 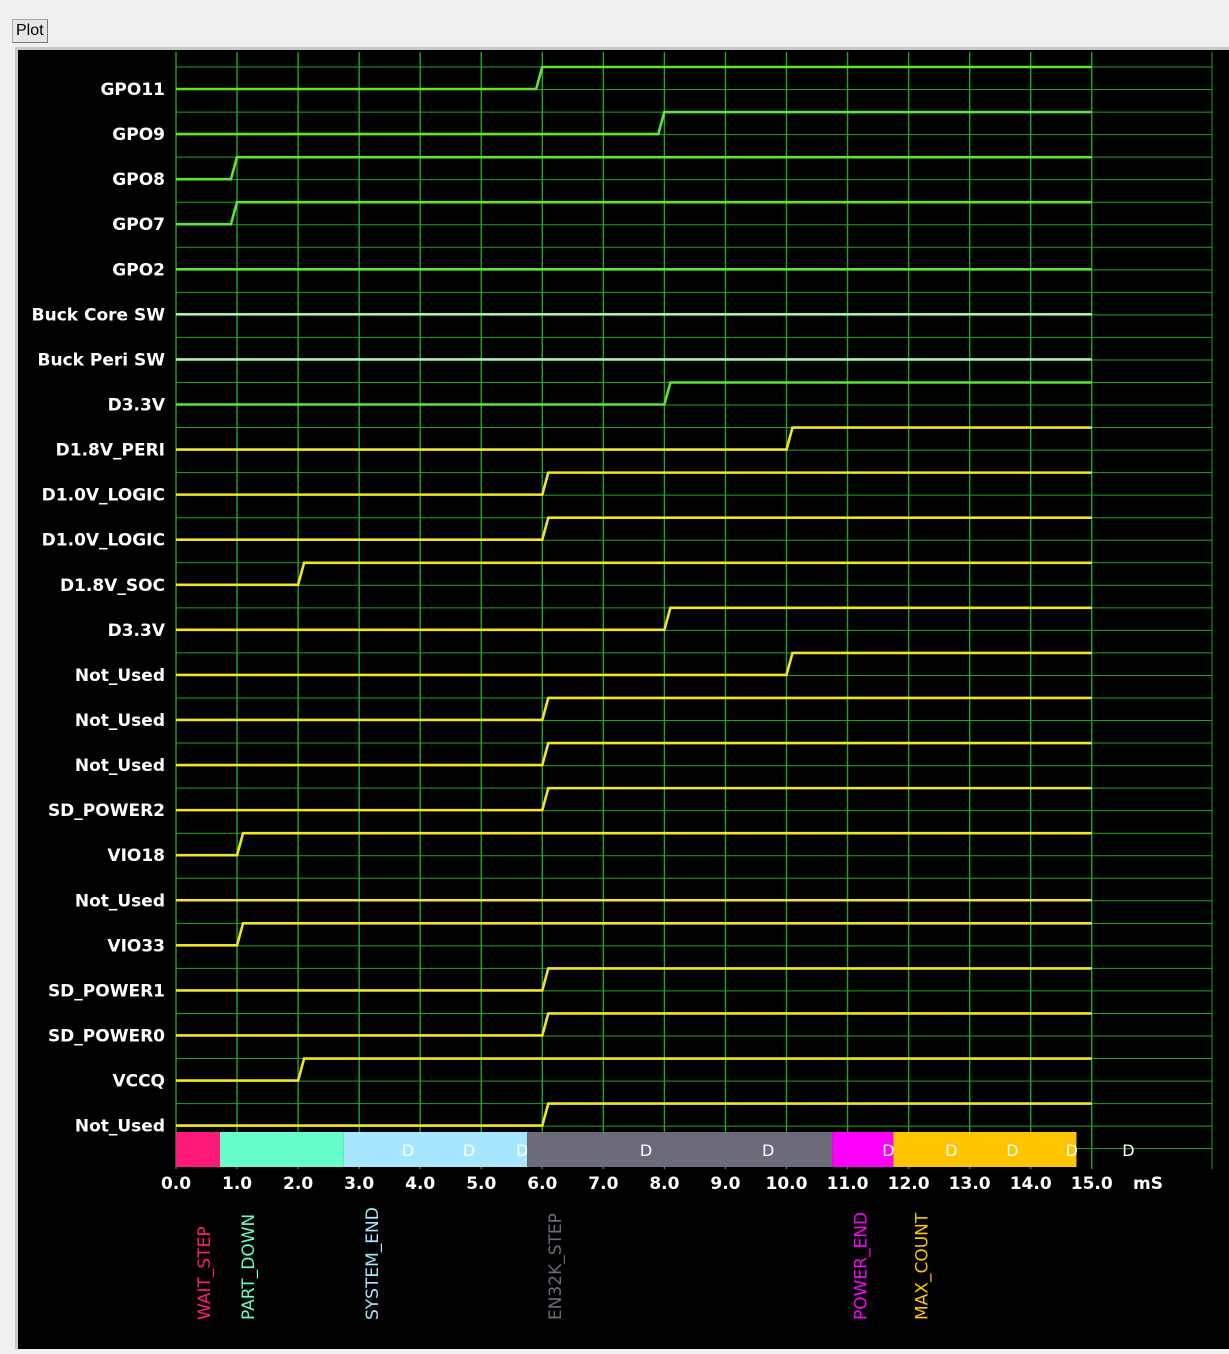 I want to click on signal-label: SD_POWER2, so click(x=106, y=811).